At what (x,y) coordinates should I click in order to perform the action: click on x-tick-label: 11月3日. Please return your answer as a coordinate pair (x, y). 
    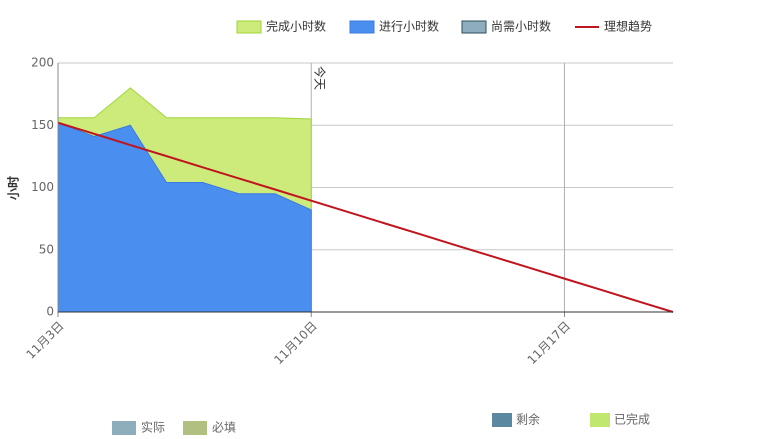
    Looking at the image, I should click on (45, 340).